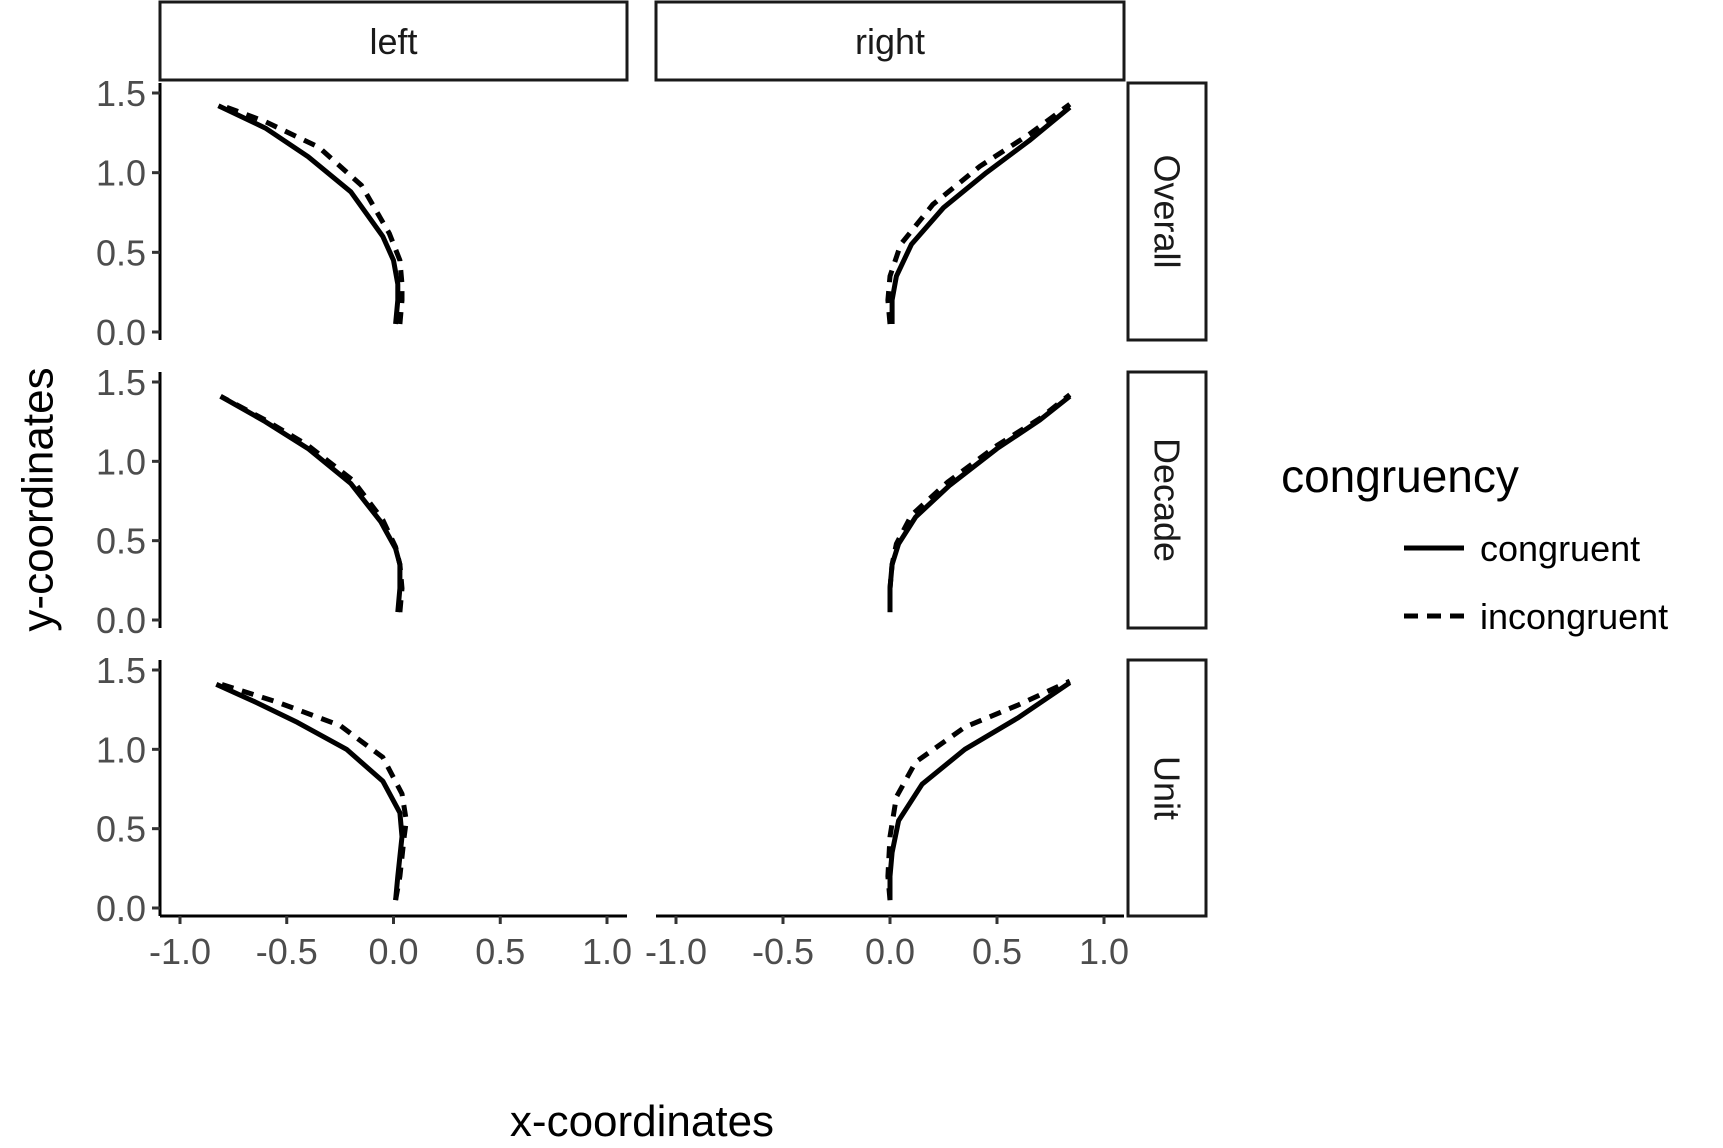 This screenshot has height=1148, width=1723. I want to click on row-strip-overall, so click(1167, 211).